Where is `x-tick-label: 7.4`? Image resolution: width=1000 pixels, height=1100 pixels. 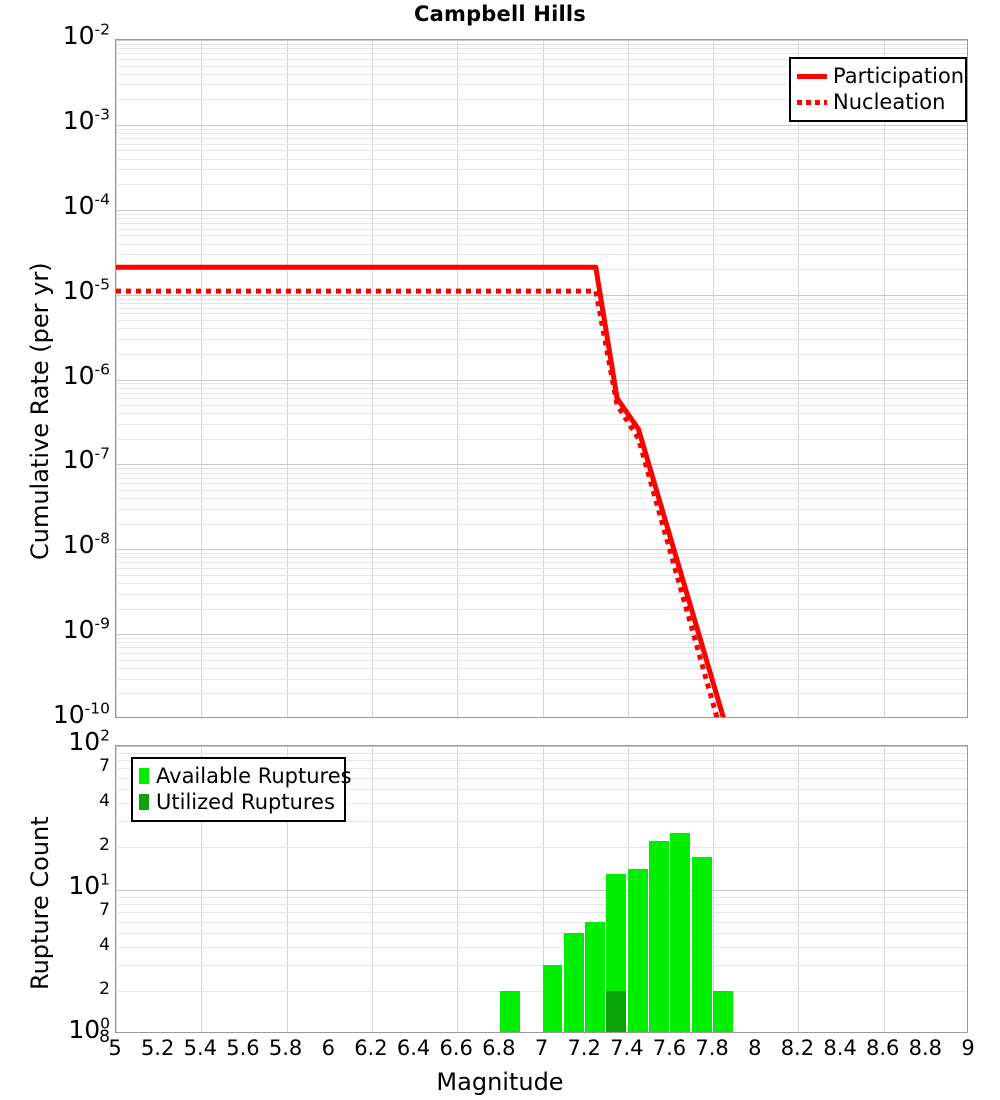
x-tick-label: 7.4 is located at coordinates (627, 1048).